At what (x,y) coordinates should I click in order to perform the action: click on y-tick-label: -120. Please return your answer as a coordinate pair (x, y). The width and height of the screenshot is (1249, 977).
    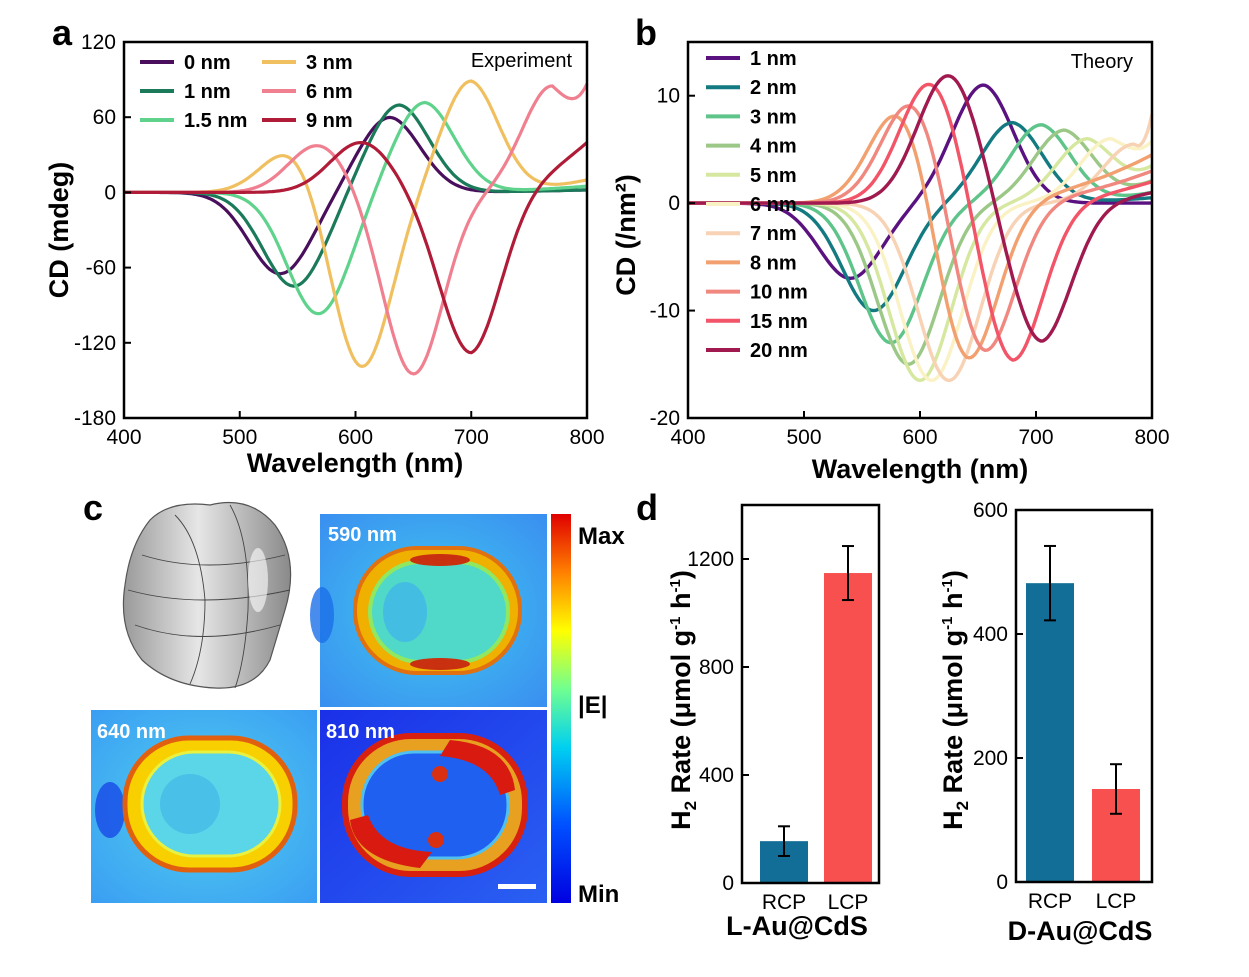
    Looking at the image, I should click on (95, 343).